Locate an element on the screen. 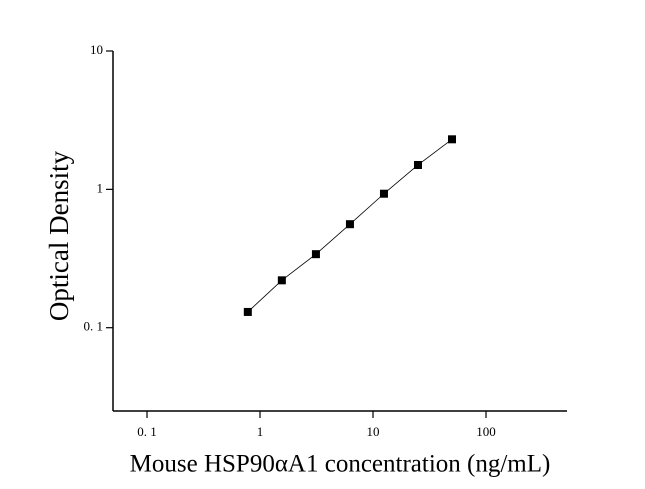 Image resolution: width=645 pixels, height=489 pixels. y-tick-label: 0. 1 is located at coordinates (94, 326).